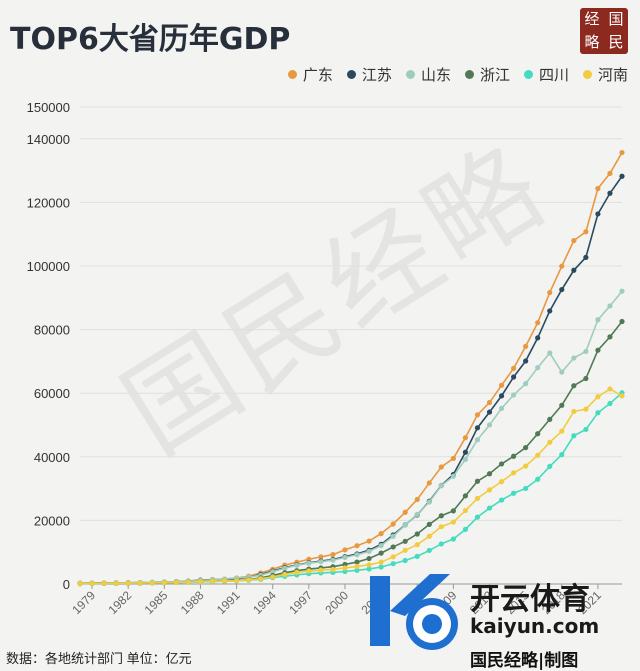 The height and width of the screenshot is (671, 640). Describe the element at coordinates (300, 602) in the screenshot. I see `x-tick-label: 1997` at that location.